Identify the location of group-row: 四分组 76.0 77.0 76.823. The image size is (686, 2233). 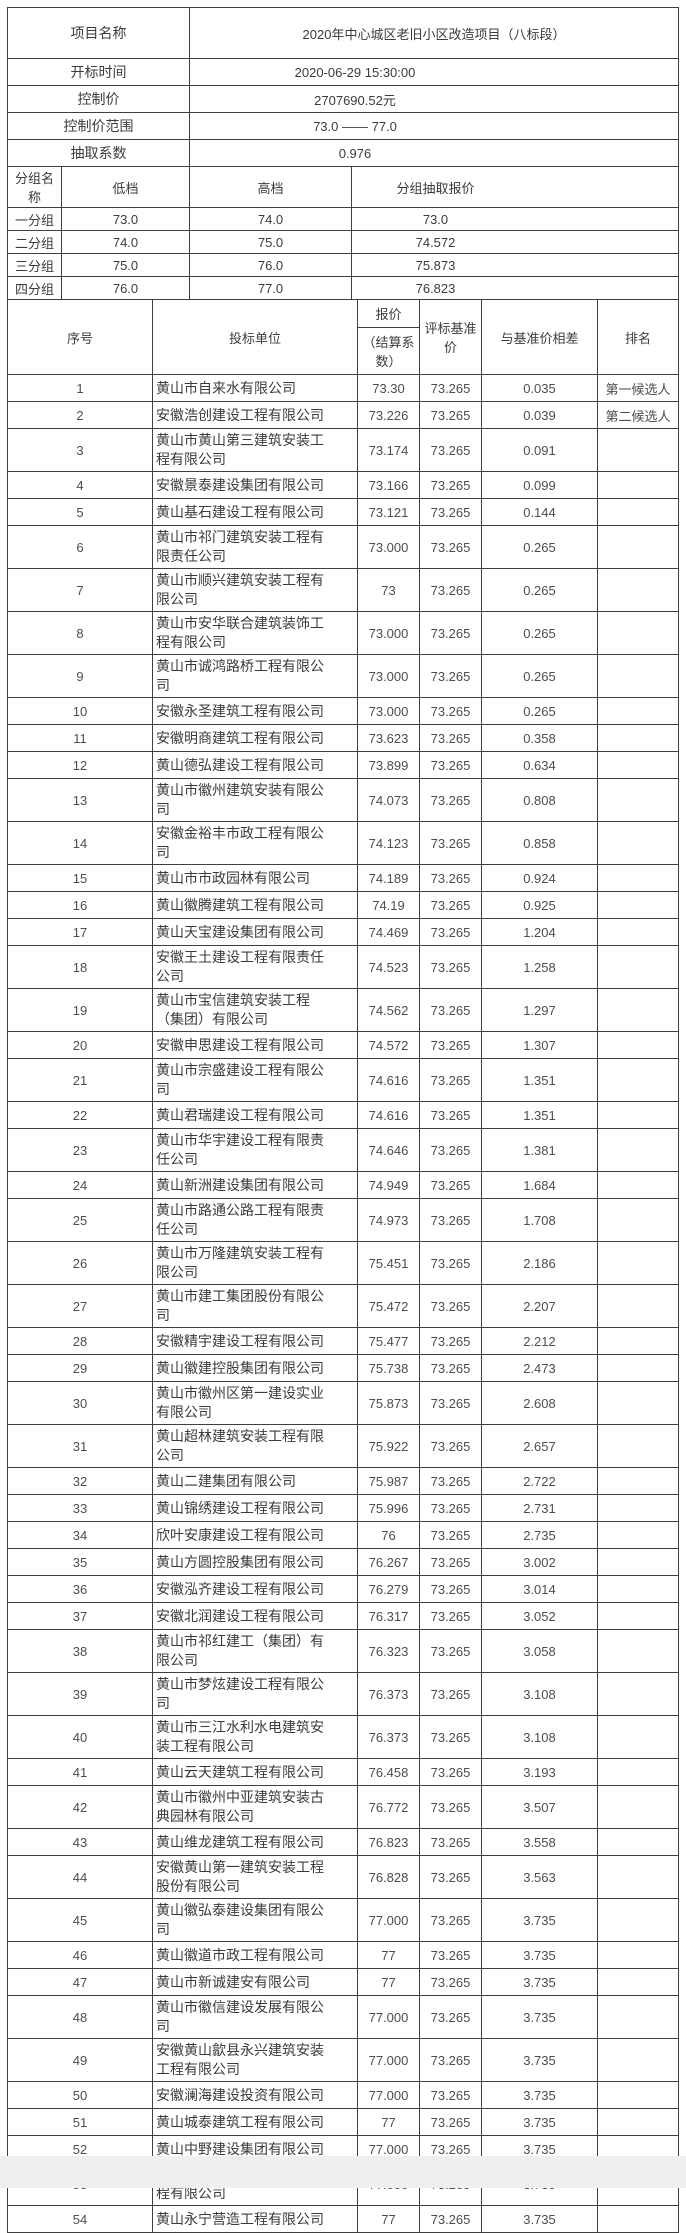
(343, 288).